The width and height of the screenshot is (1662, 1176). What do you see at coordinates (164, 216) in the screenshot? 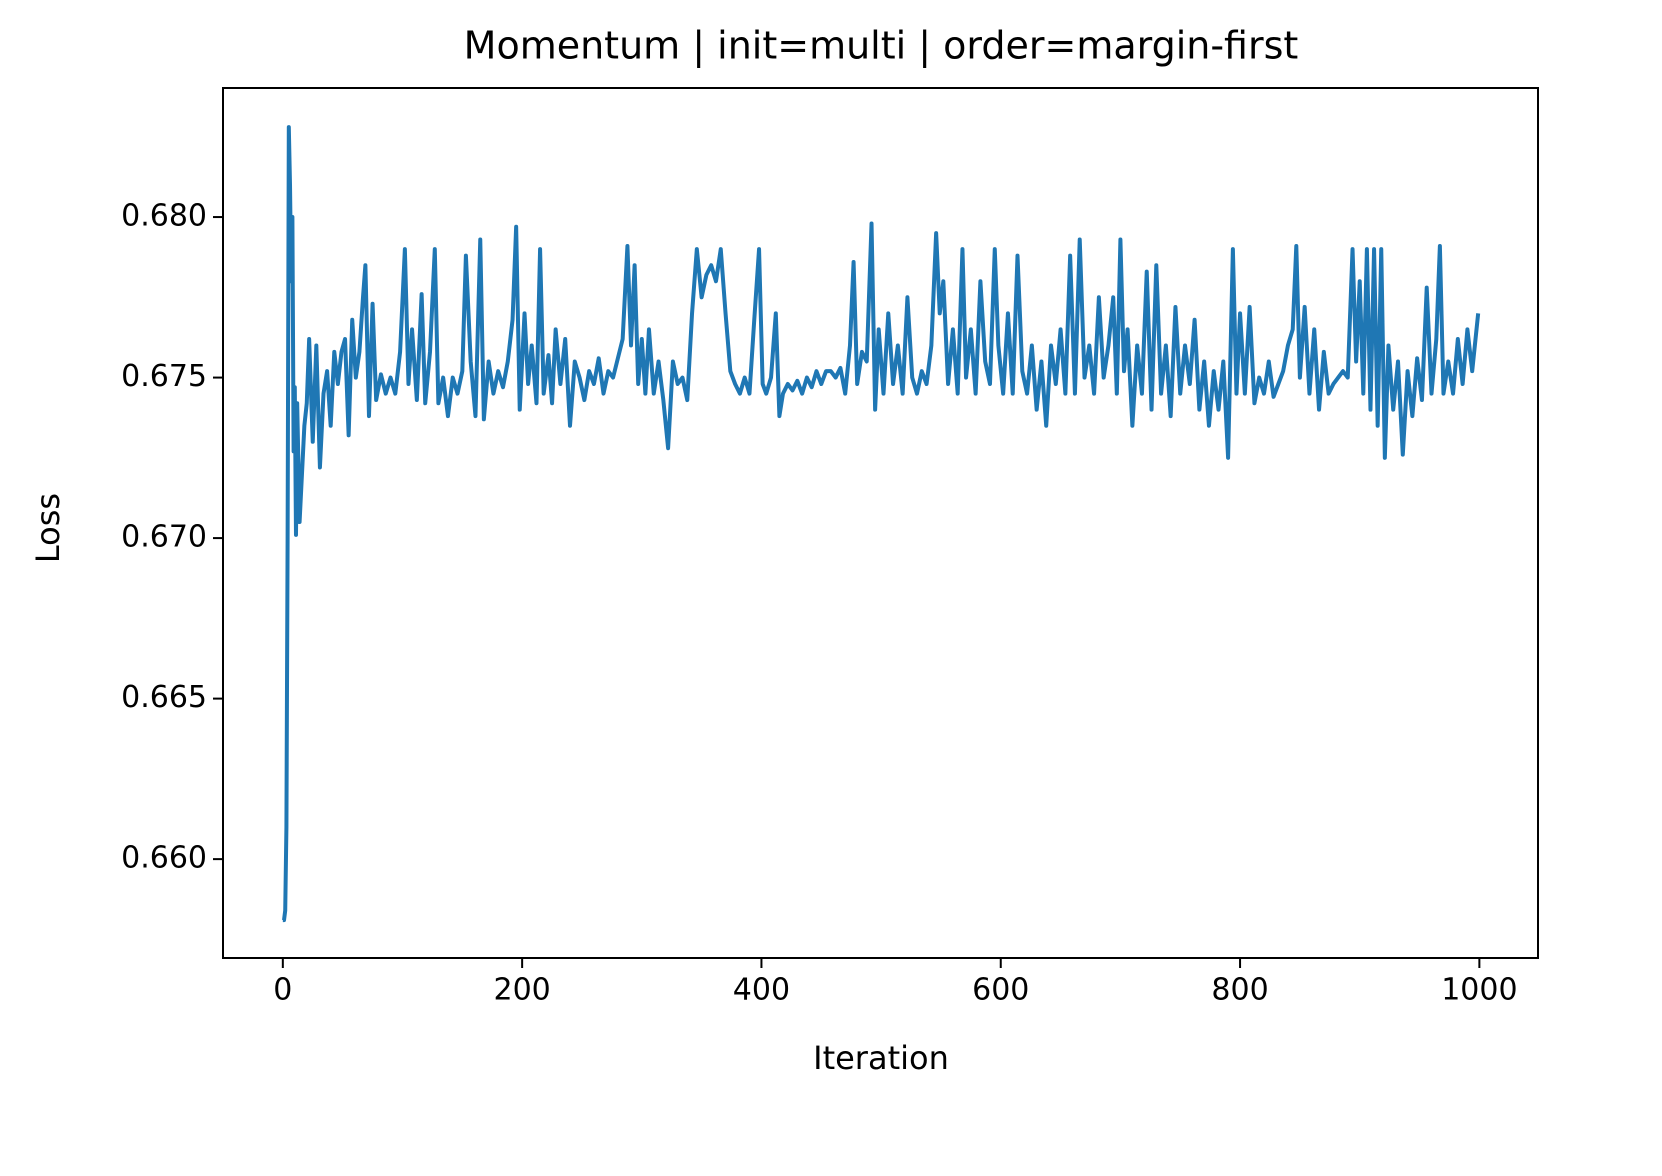
I see `y-tick-label: 0.680` at bounding box center [164, 216].